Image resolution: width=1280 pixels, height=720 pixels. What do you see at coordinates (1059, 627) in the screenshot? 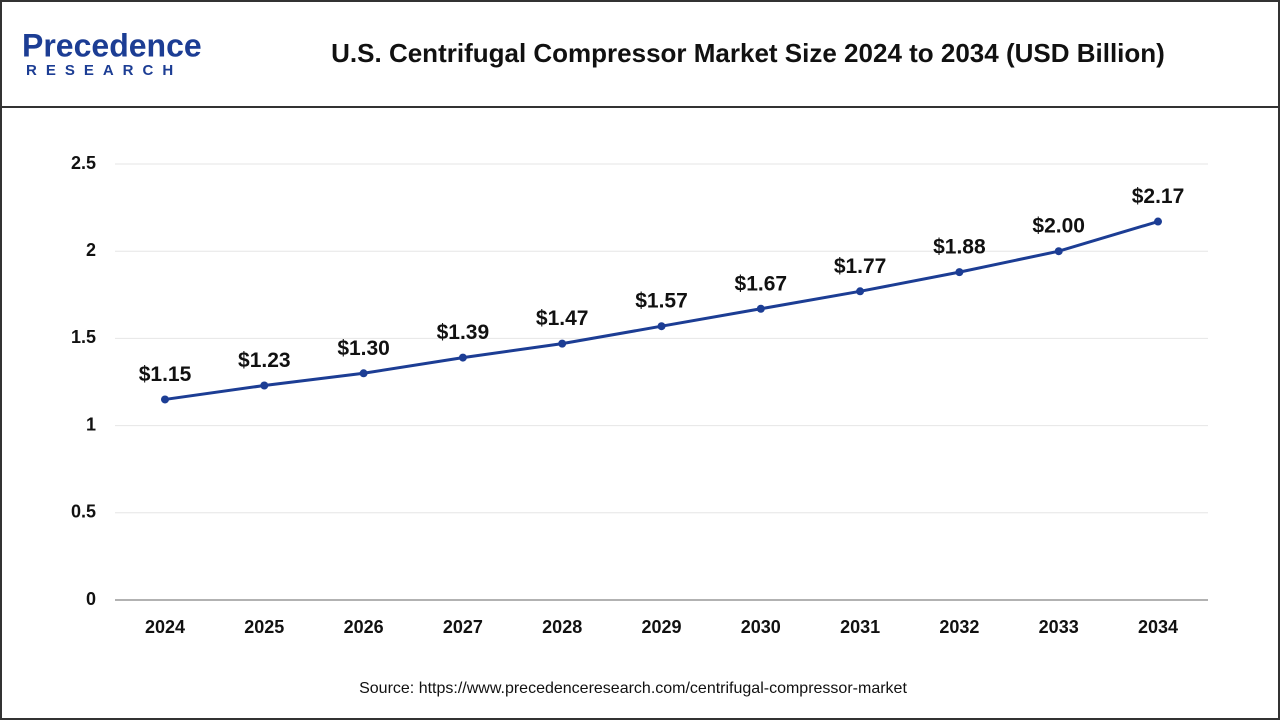
I see `x-tick-label: 2033` at bounding box center [1059, 627].